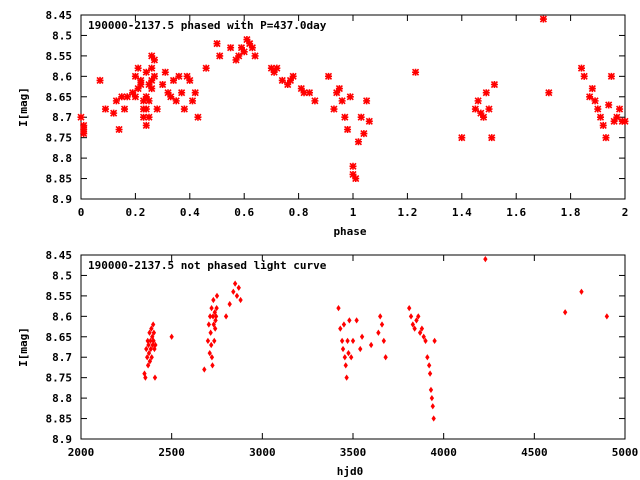 The width and height of the screenshot is (640, 480). I want to click on unphased-y-axis-label: I[mag], so click(23, 347).